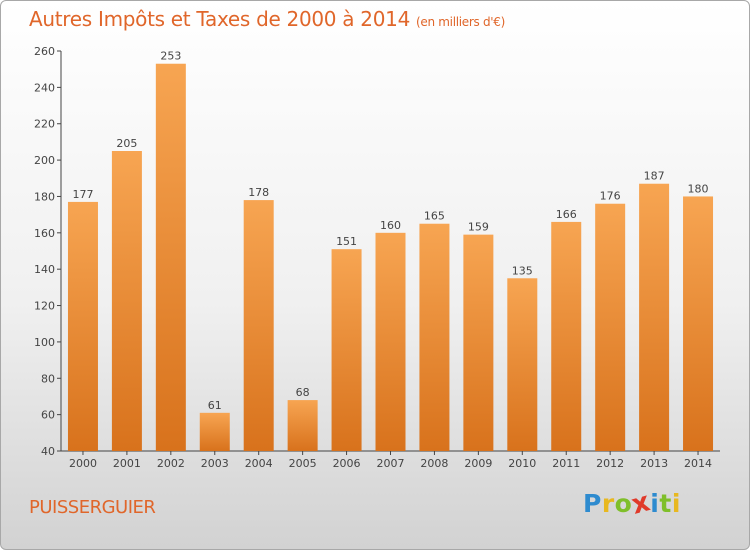  What do you see at coordinates (390, 225) in the screenshot?
I see `bar-value-label: 160` at bounding box center [390, 225].